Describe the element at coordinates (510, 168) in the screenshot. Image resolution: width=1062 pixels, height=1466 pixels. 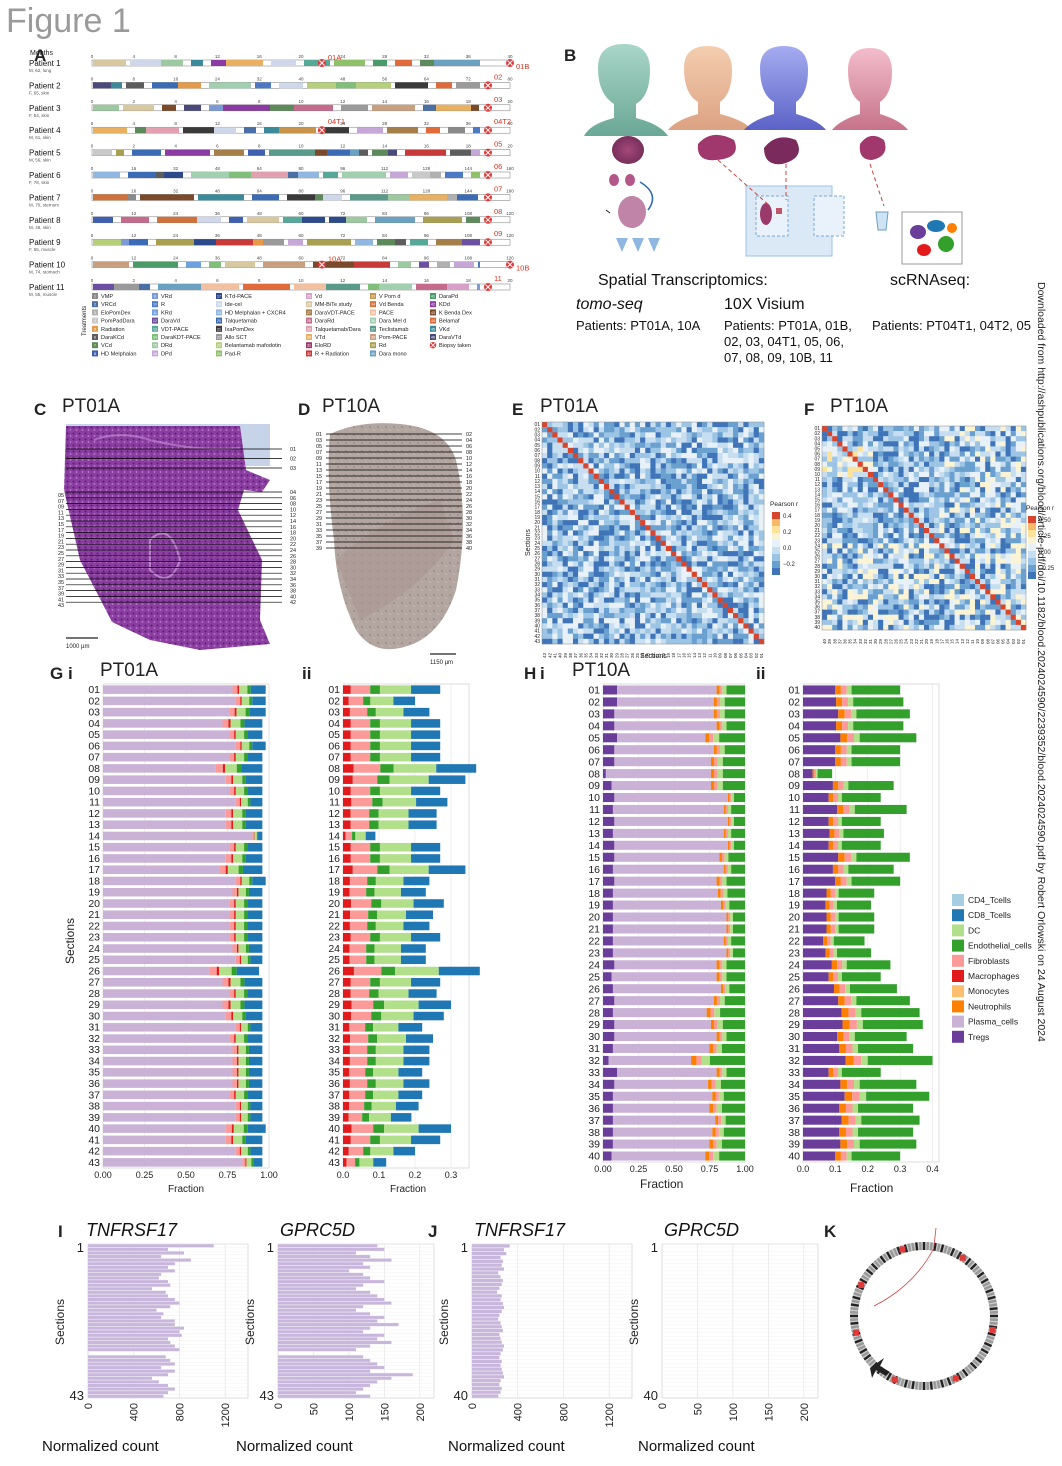
I see `timeline-tick: 160` at that location.